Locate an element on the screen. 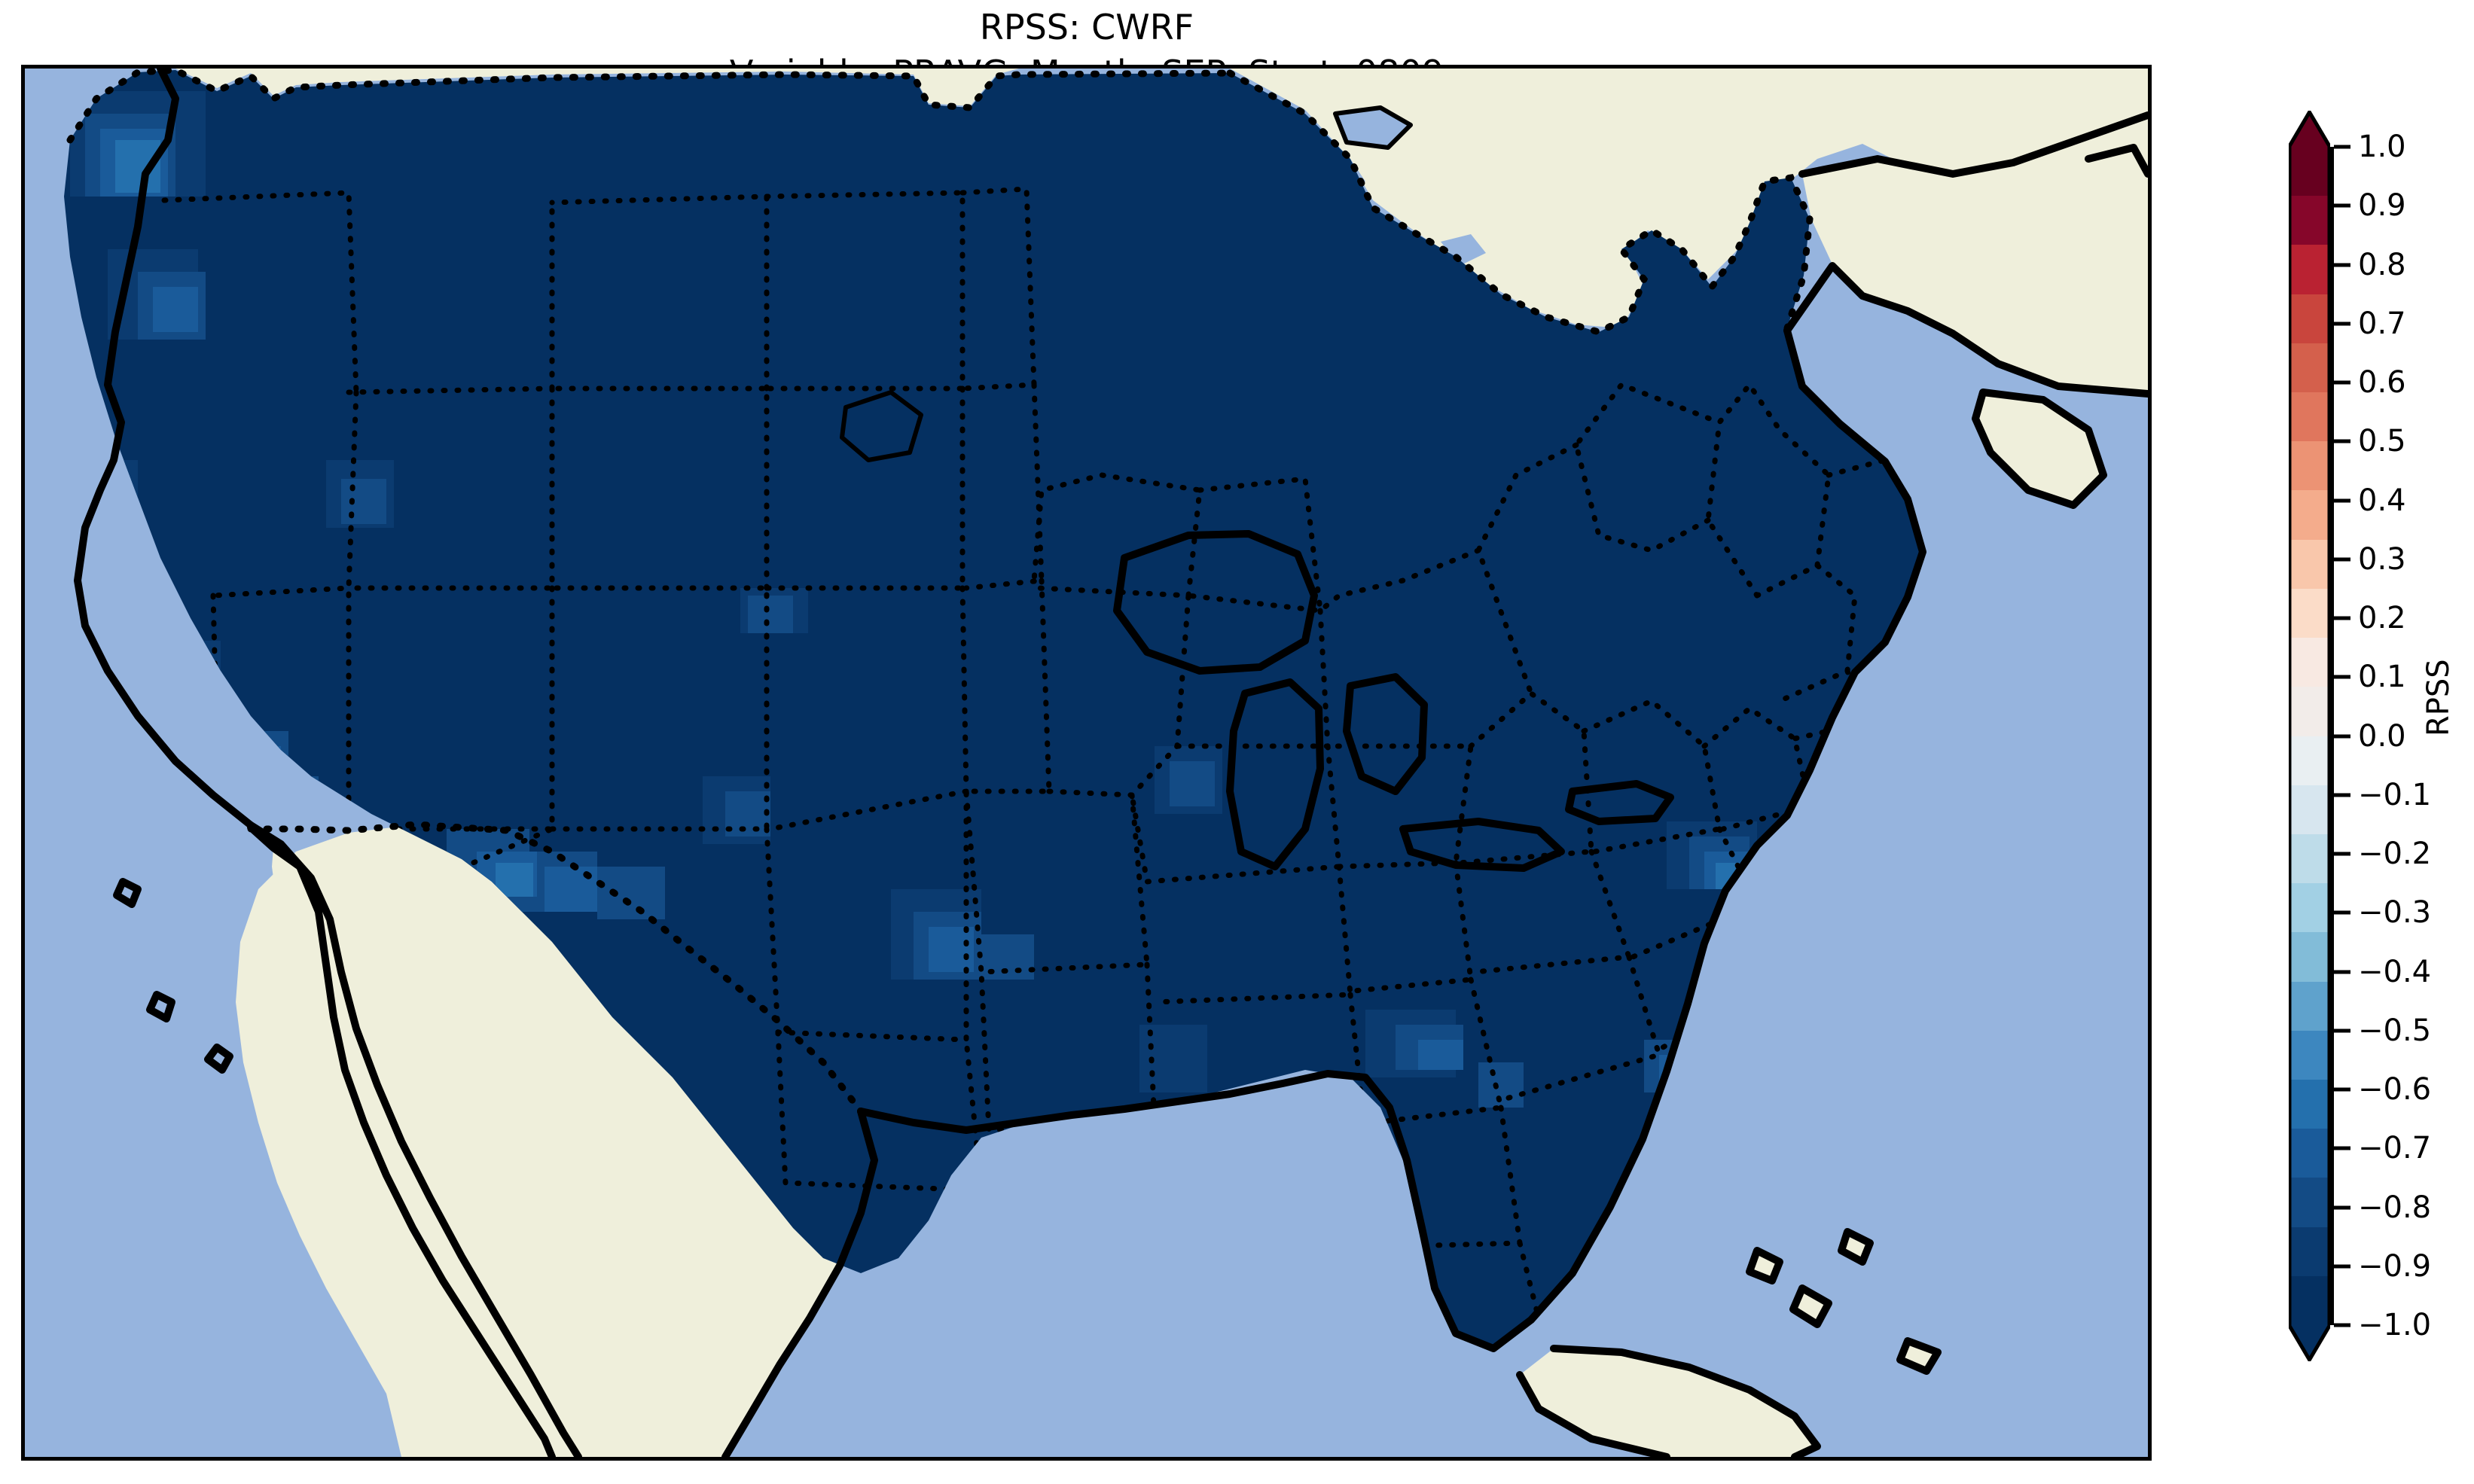 The height and width of the screenshot is (1484, 2474). colorbar-tick-label: −0.7 is located at coordinates (2395, 1148).